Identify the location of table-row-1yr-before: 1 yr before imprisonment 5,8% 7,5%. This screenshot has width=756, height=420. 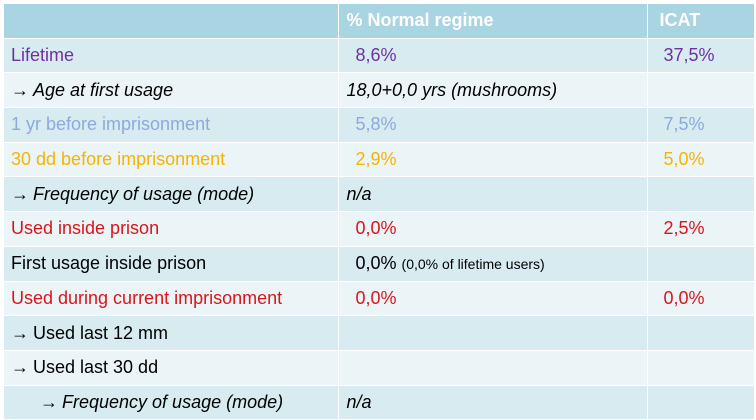
(379, 125).